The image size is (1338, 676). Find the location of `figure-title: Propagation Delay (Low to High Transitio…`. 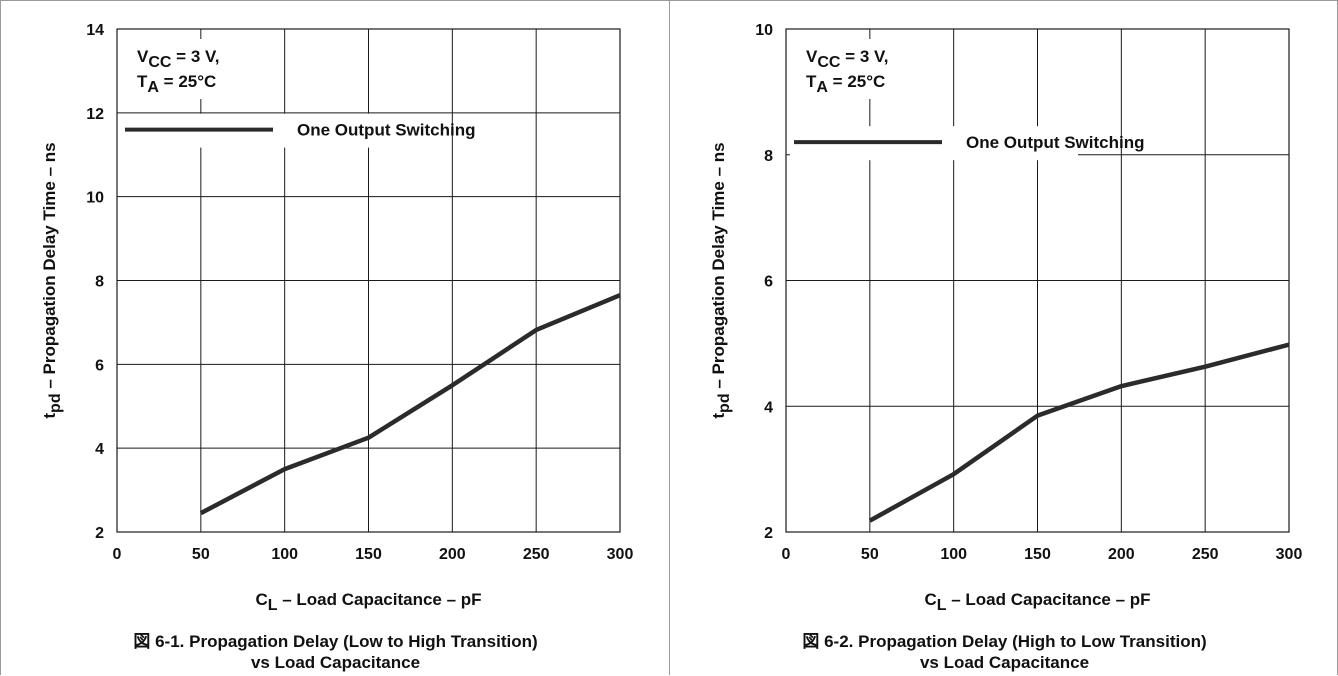

figure-title: Propagation Delay (Low to High Transitio… is located at coordinates (363, 641).